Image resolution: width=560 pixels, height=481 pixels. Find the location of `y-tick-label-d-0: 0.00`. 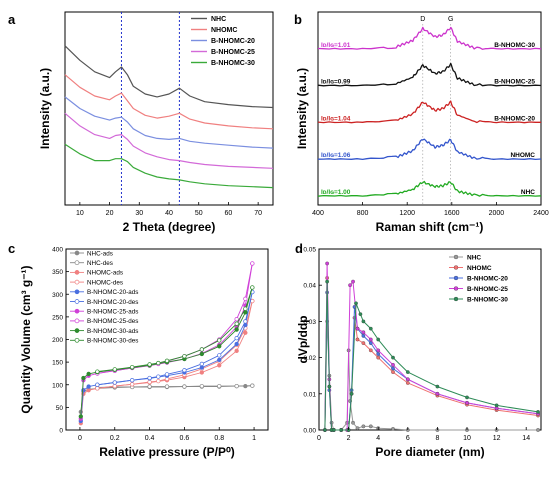

y-tick-label-d-0: 0.00 is located at coordinates (309, 431).